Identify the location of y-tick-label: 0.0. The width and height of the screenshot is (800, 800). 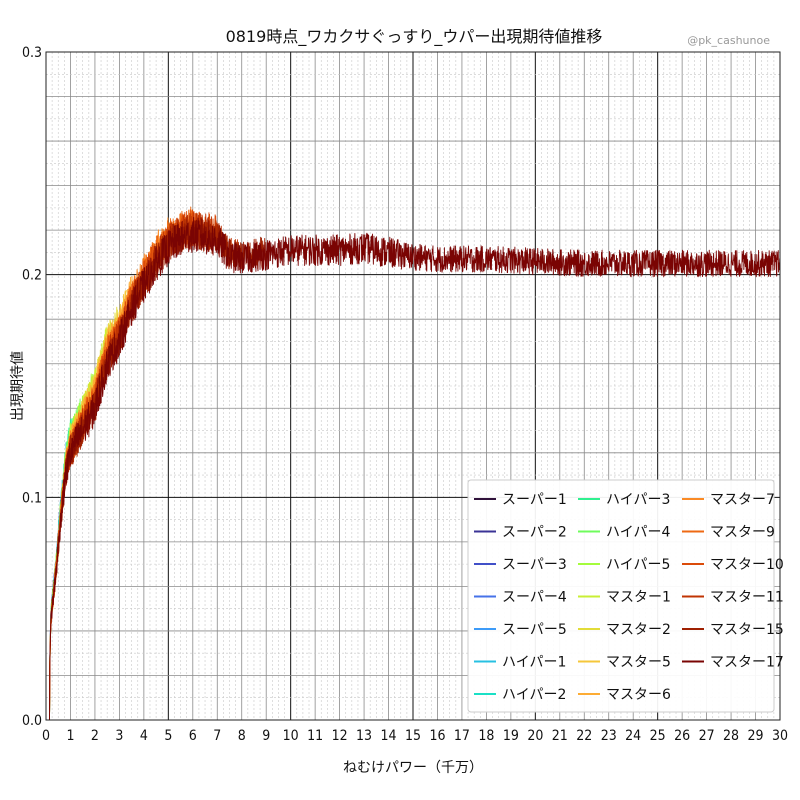
(32, 721).